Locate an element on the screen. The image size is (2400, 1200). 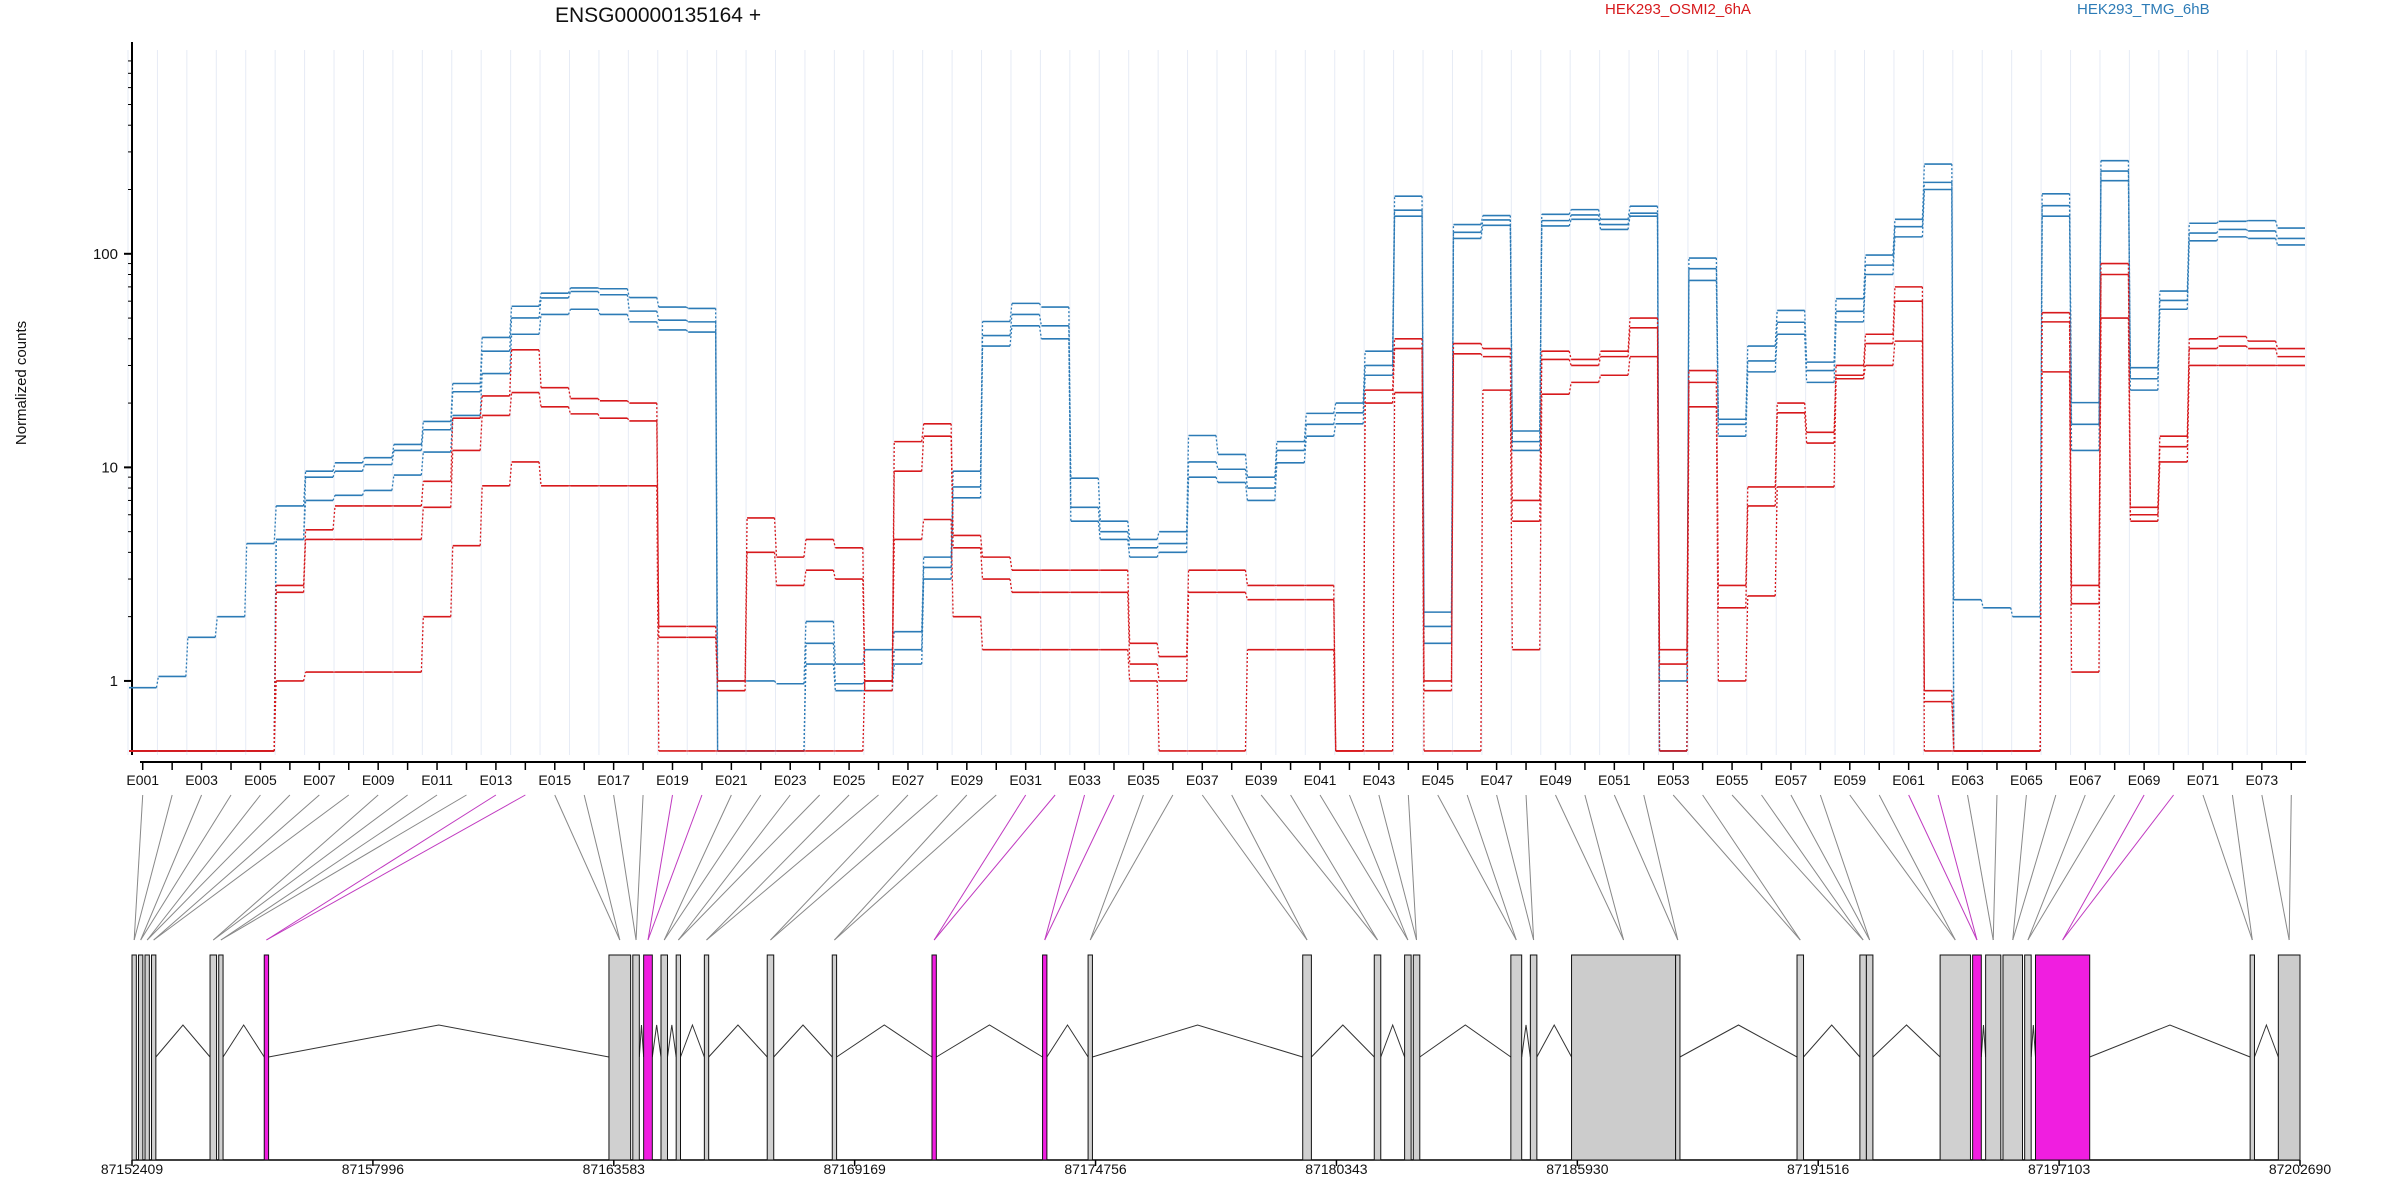
x-tick-label: E013 is located at coordinates (496, 780).